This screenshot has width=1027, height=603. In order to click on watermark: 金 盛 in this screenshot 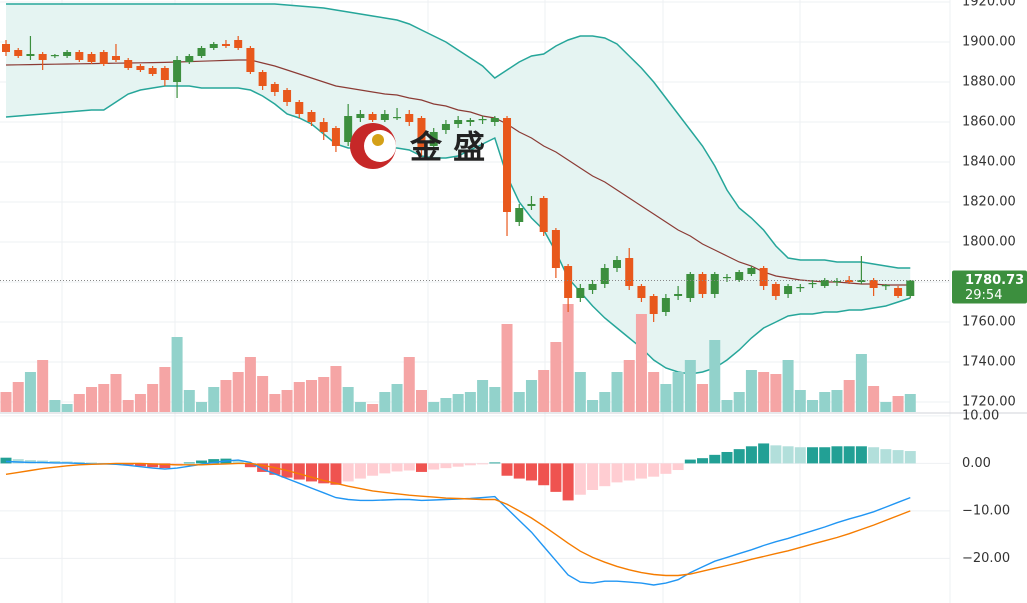, I will do `click(447, 147)`.